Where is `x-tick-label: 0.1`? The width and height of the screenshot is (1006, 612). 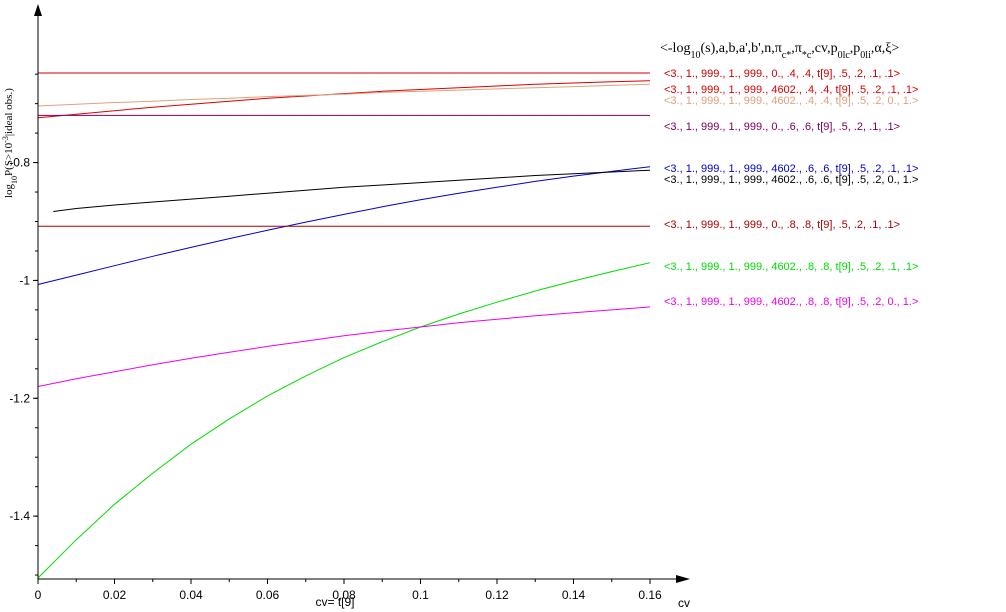 x-tick-label: 0.1 is located at coordinates (420, 595).